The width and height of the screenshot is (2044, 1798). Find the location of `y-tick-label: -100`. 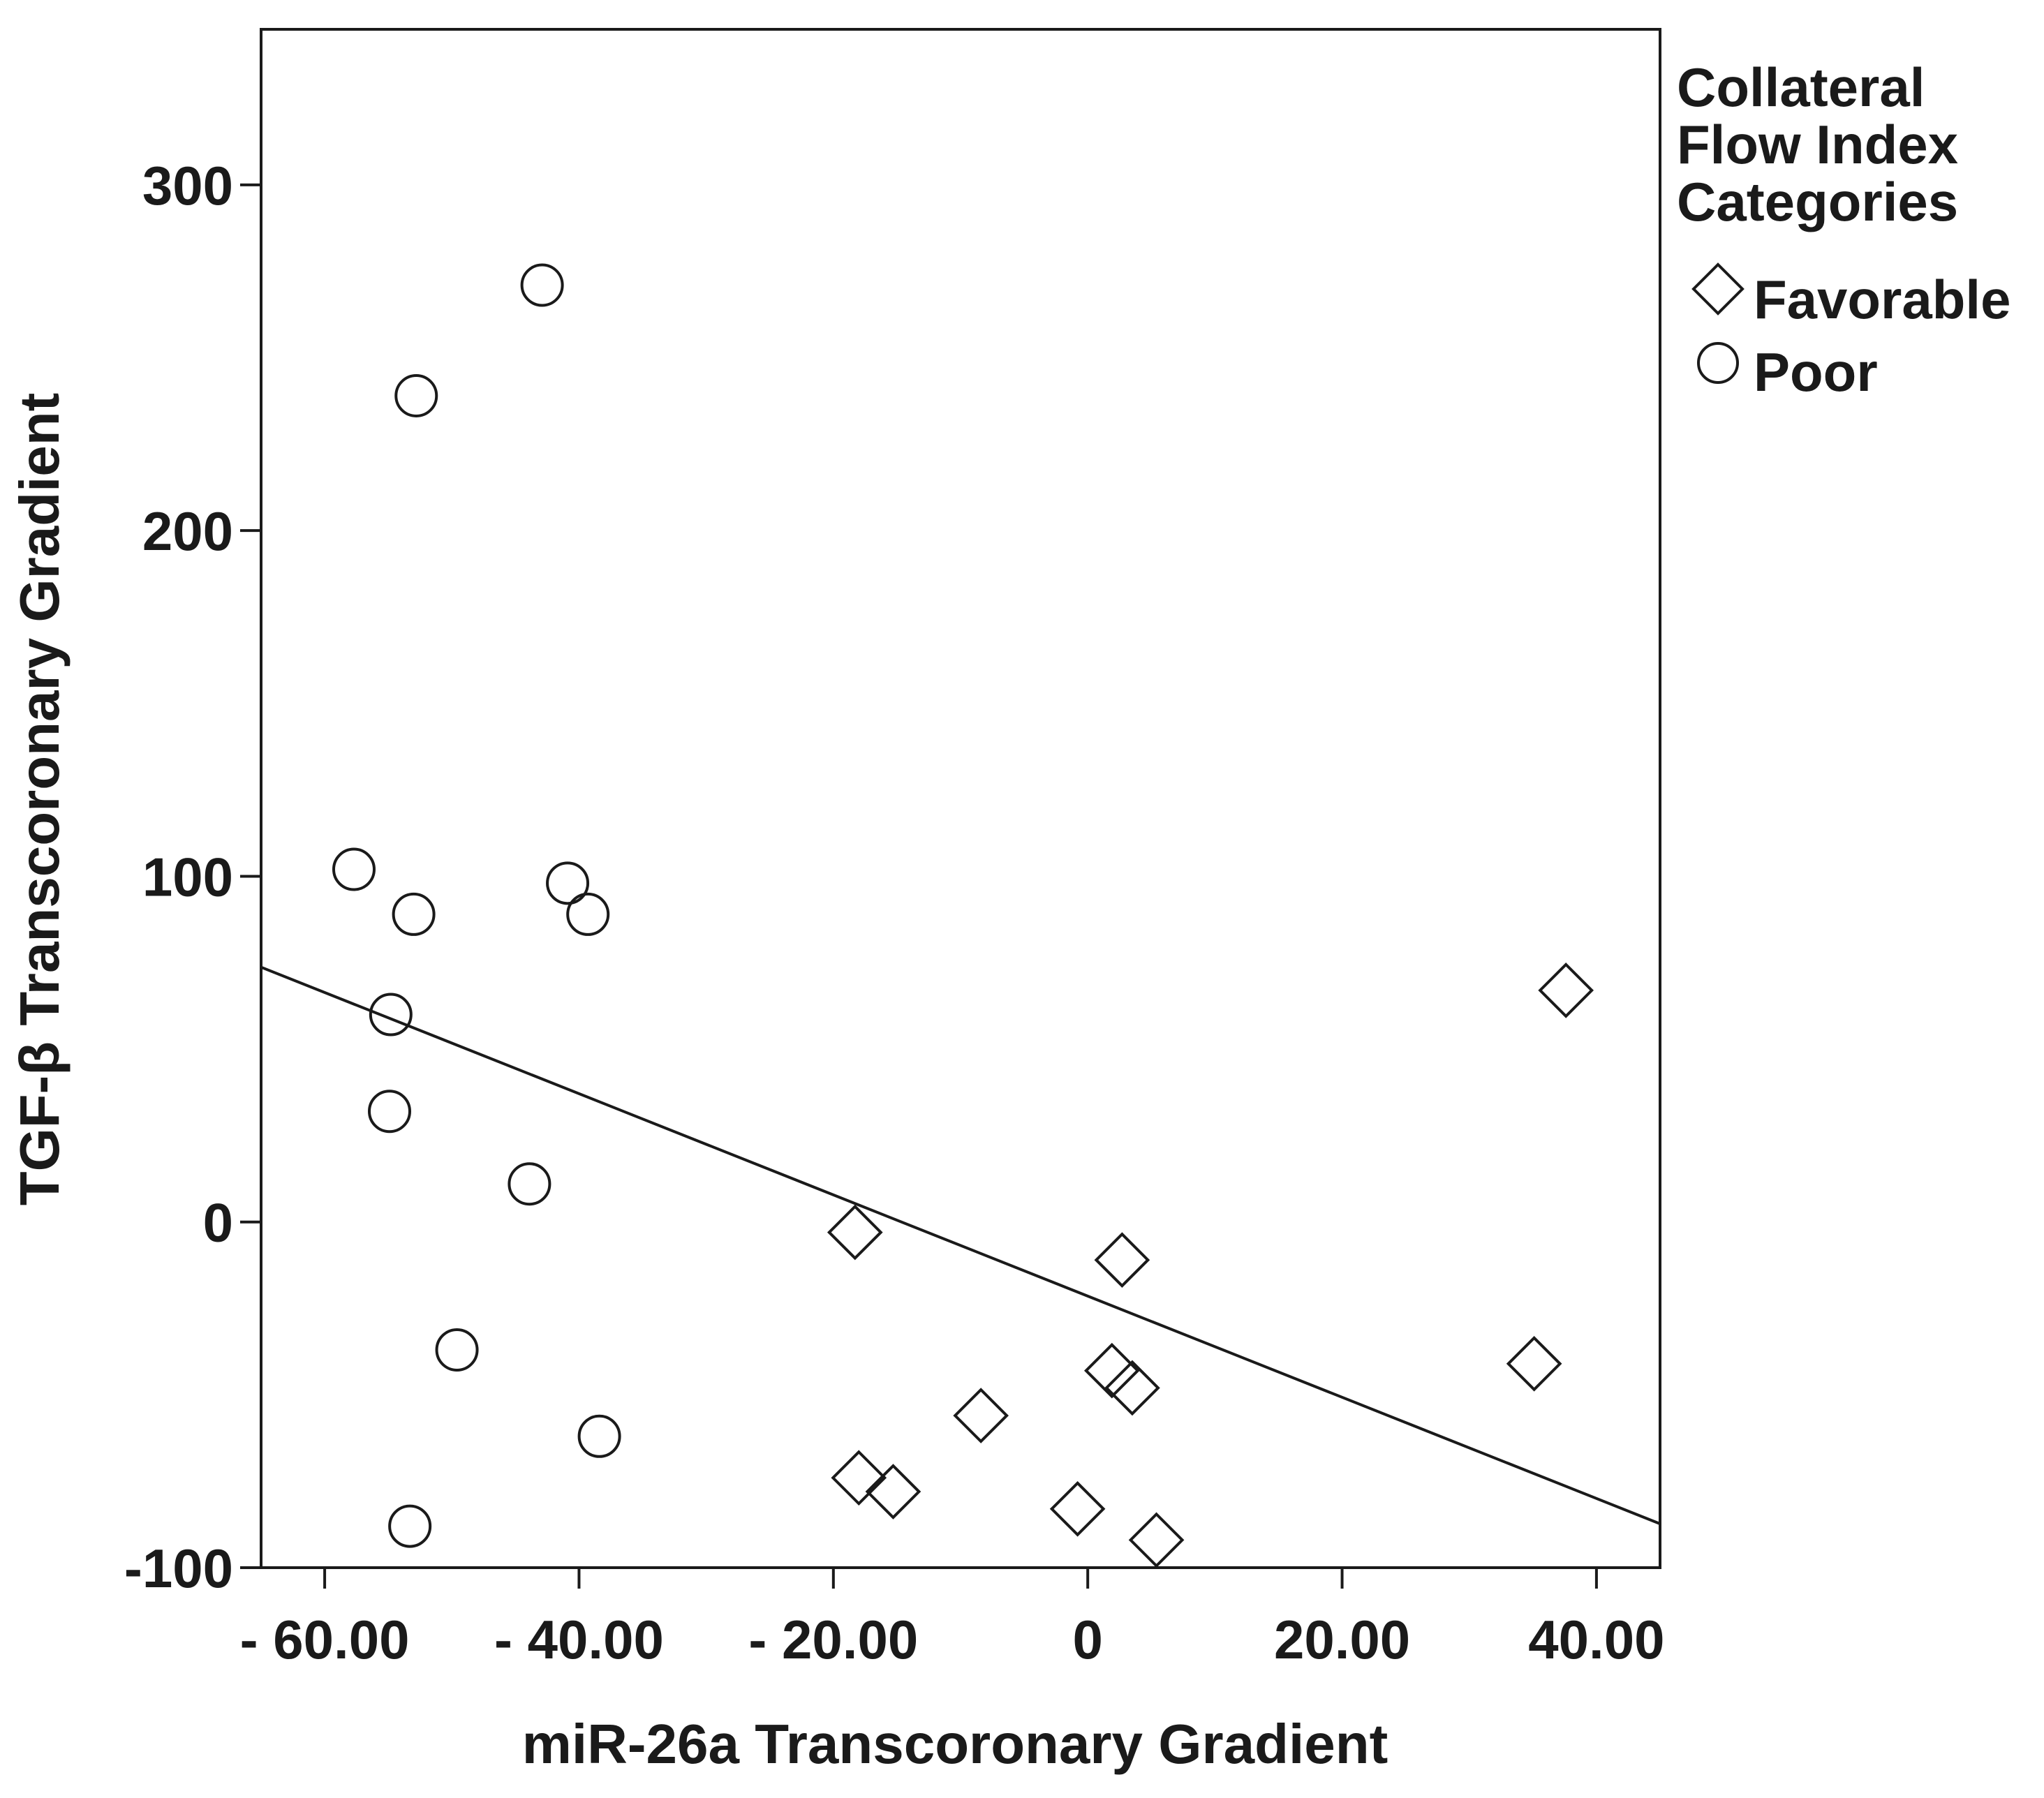

y-tick-label: -100 is located at coordinates (178, 1569).